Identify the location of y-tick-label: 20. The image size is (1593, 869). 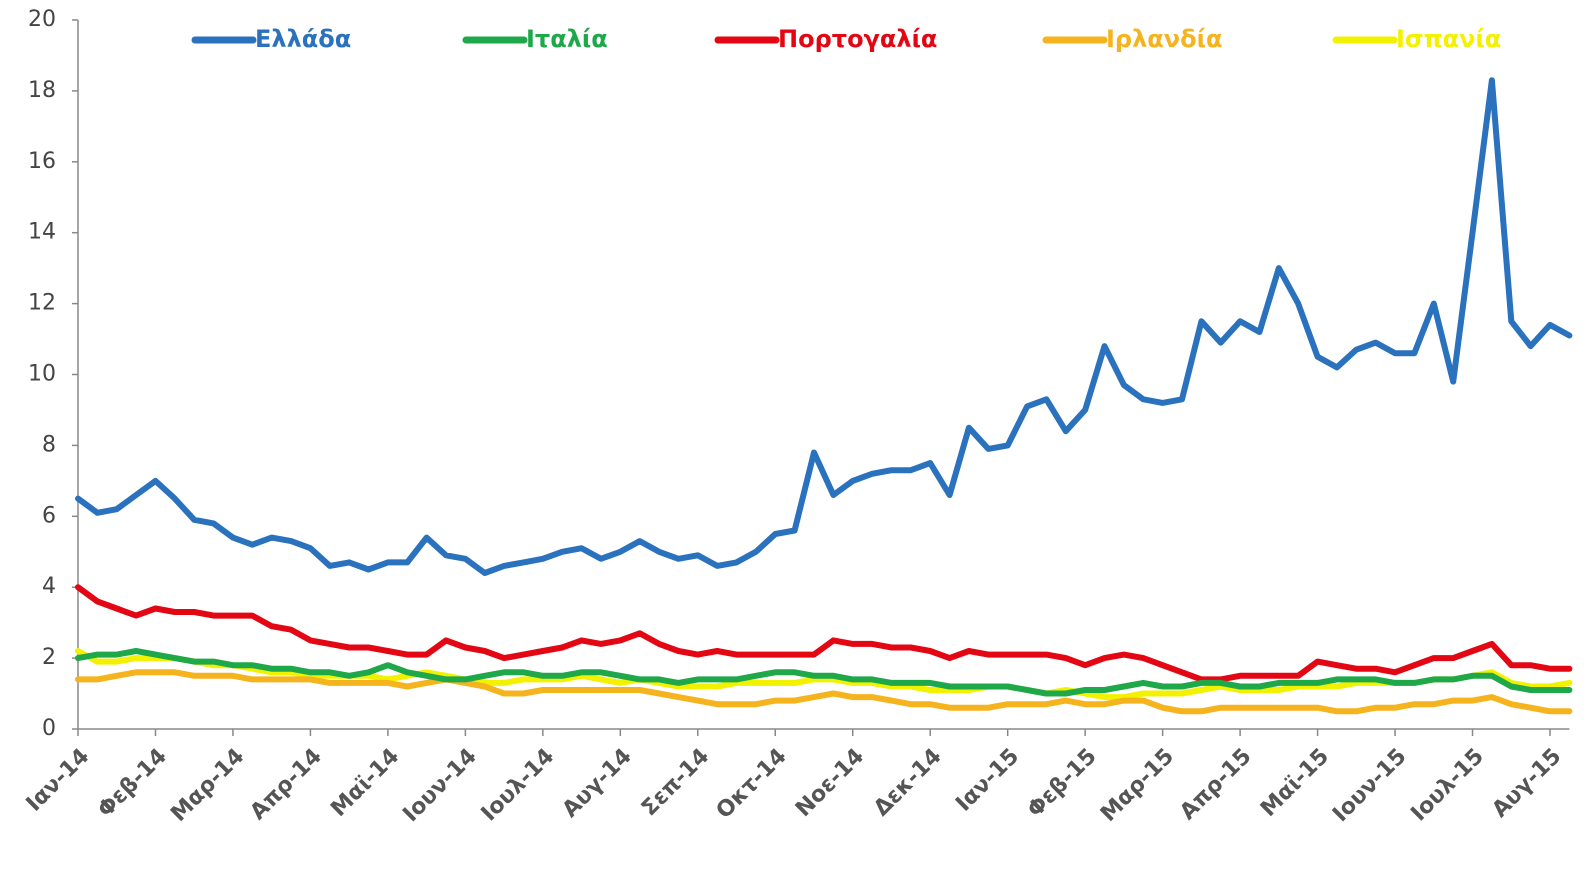
(42, 19).